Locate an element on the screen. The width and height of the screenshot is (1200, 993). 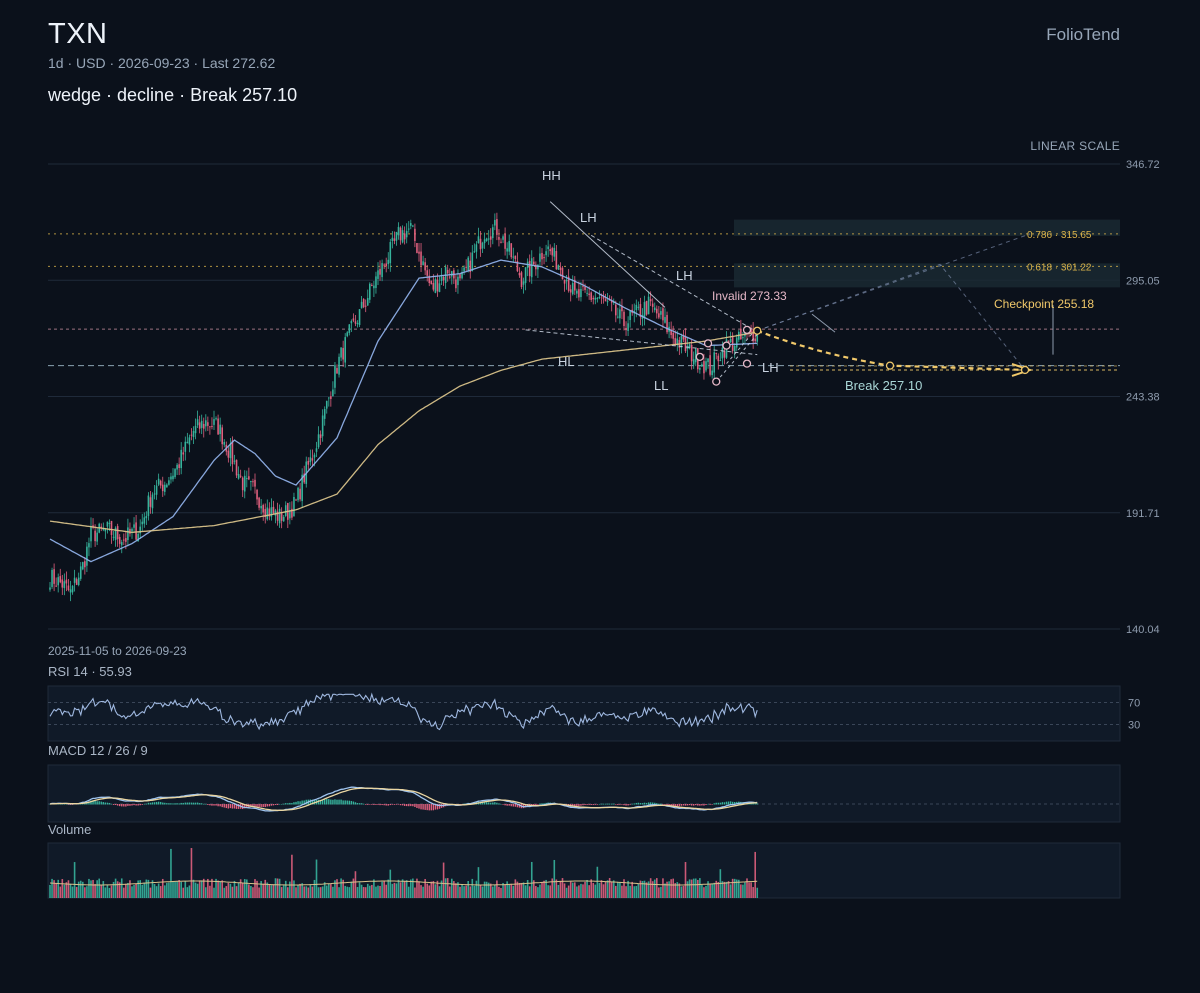
chart-subtitle: 1d · USD · 2026-09-23 · Last 272.62 is located at coordinates (162, 63).